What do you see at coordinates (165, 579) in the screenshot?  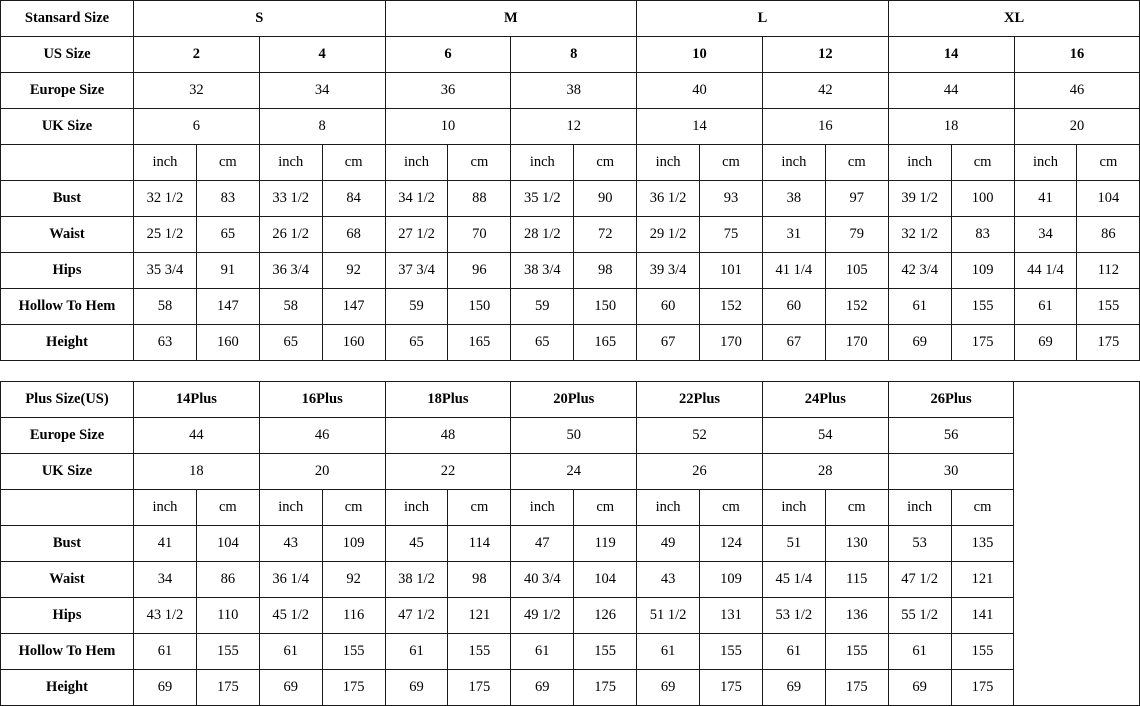 I see `measure-cell: 34` at bounding box center [165, 579].